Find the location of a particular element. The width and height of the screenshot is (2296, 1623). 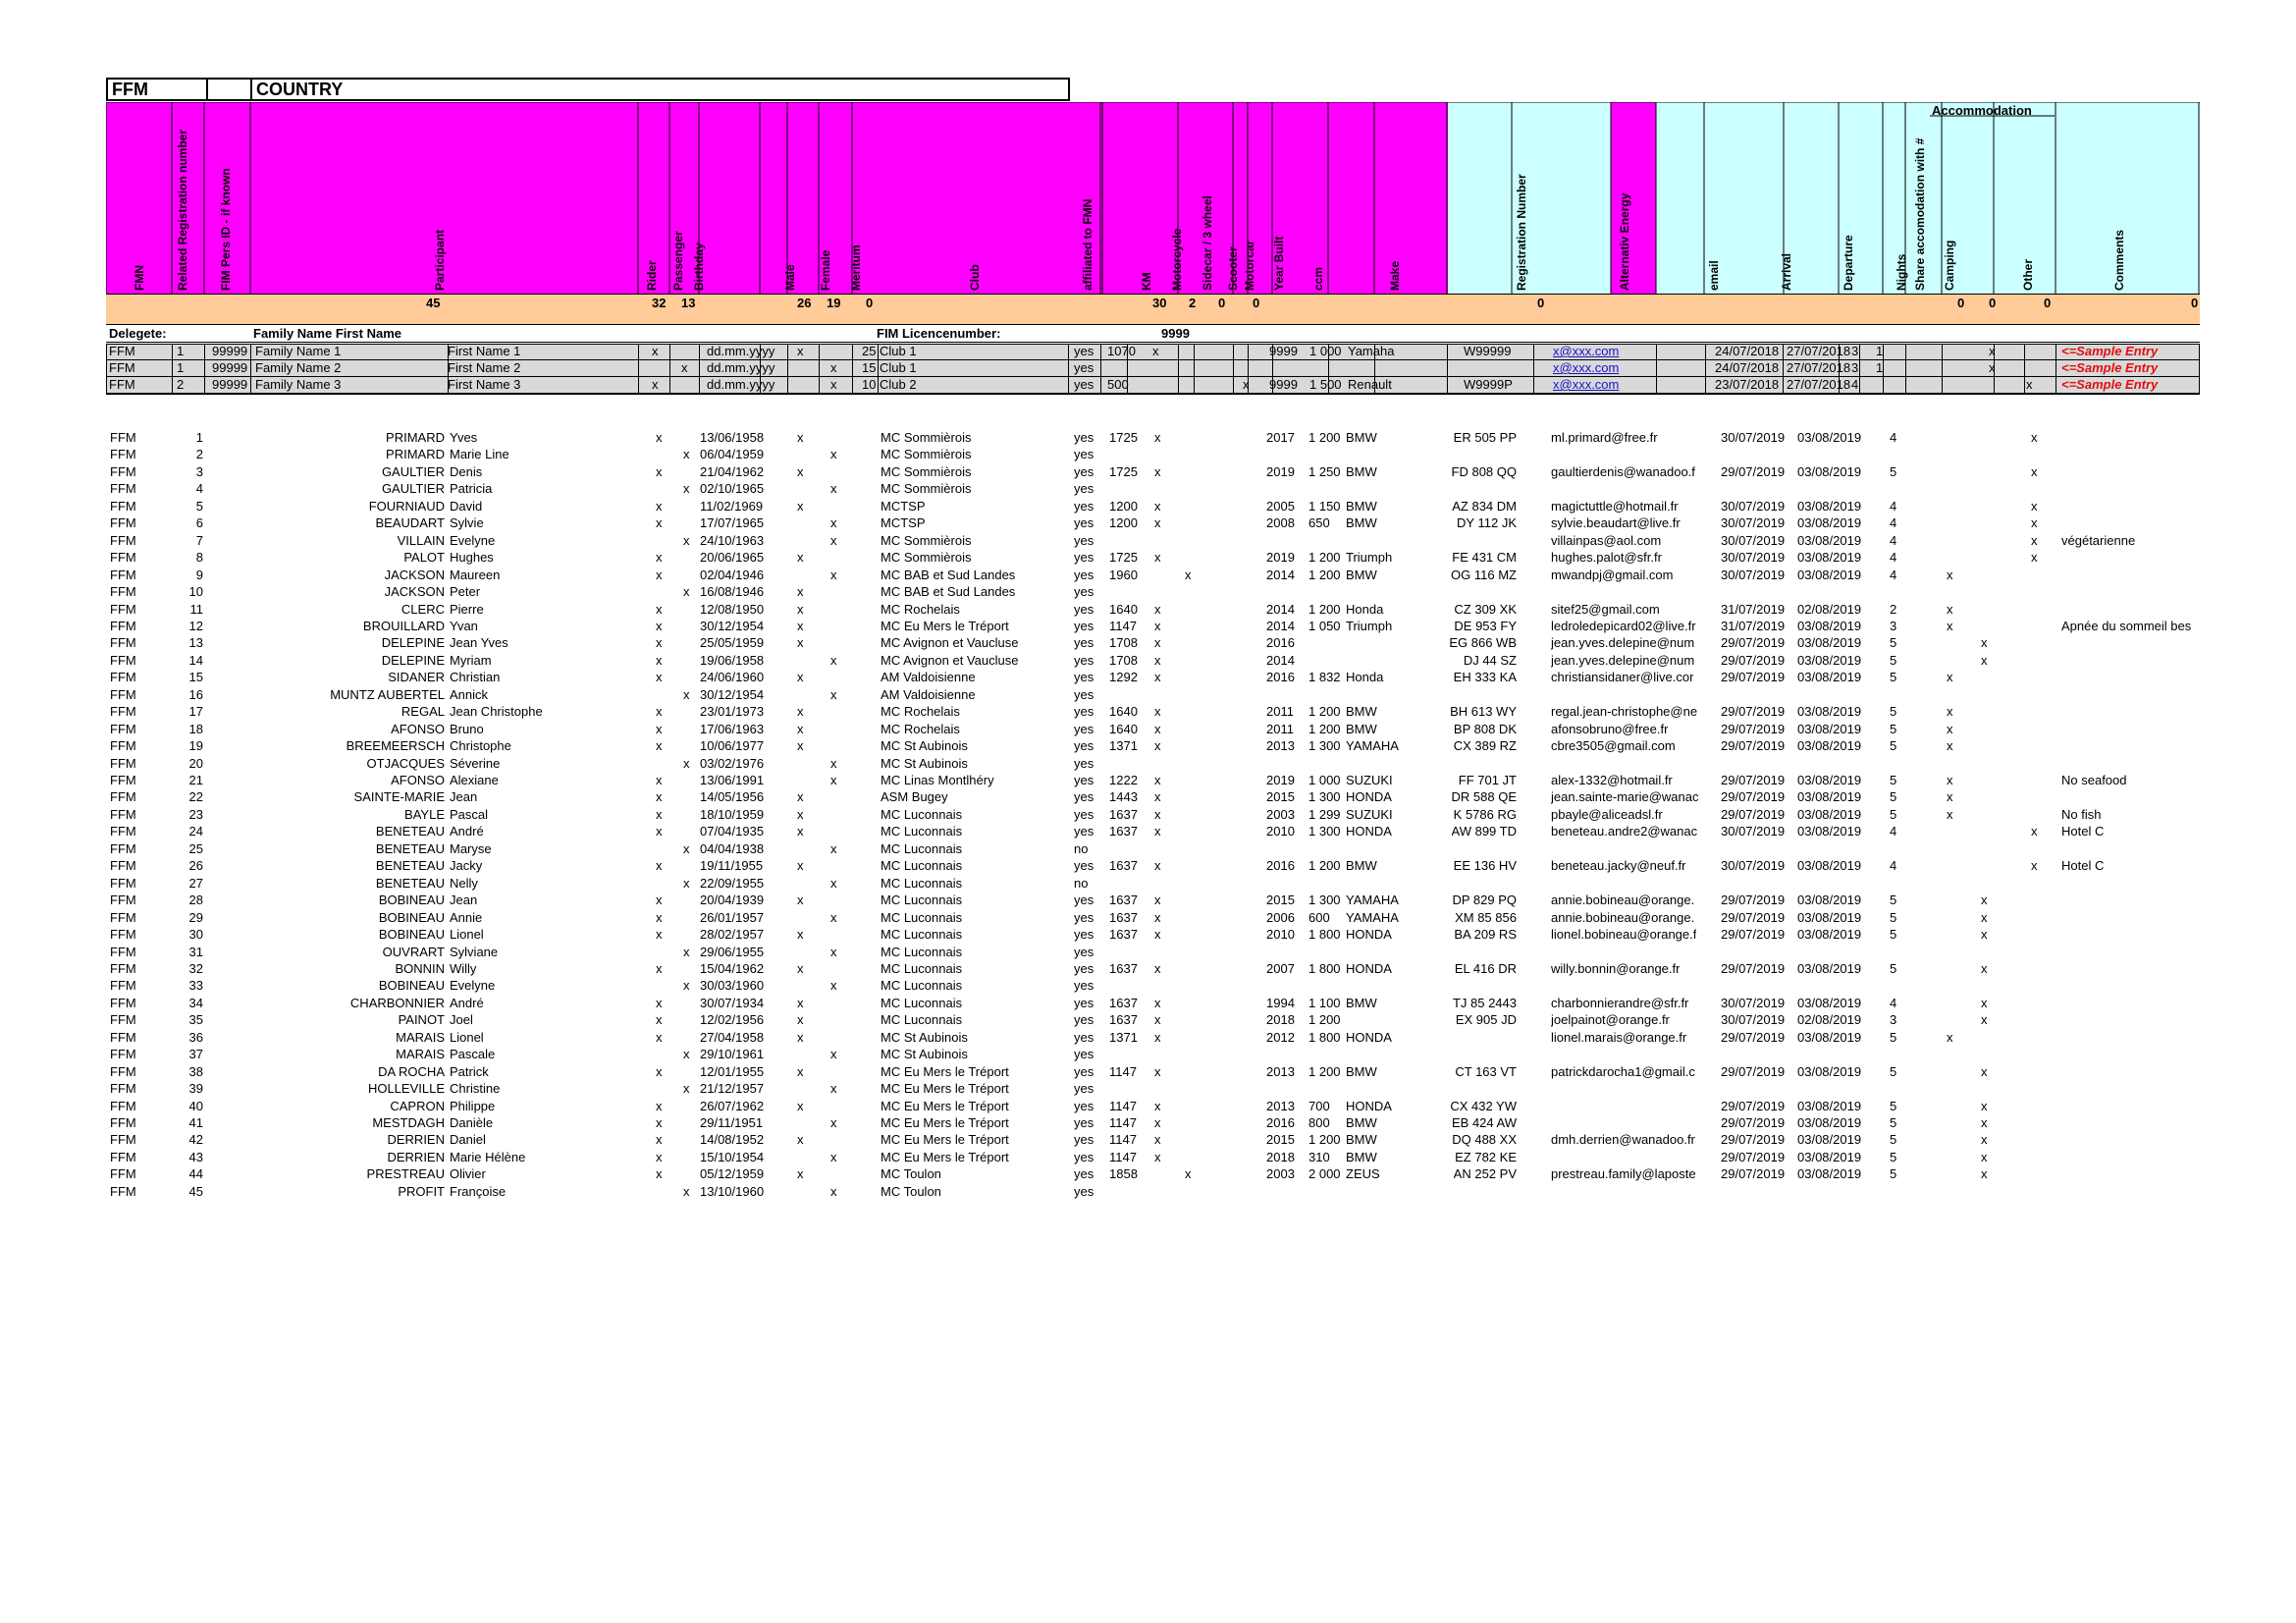

cell-sidecar: x is located at coordinates (1188, 575).